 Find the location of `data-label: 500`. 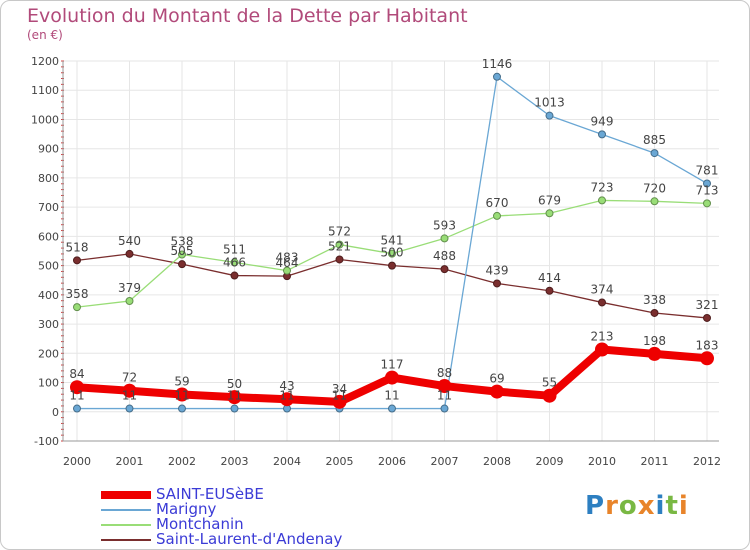

data-label: 500 is located at coordinates (392, 253).